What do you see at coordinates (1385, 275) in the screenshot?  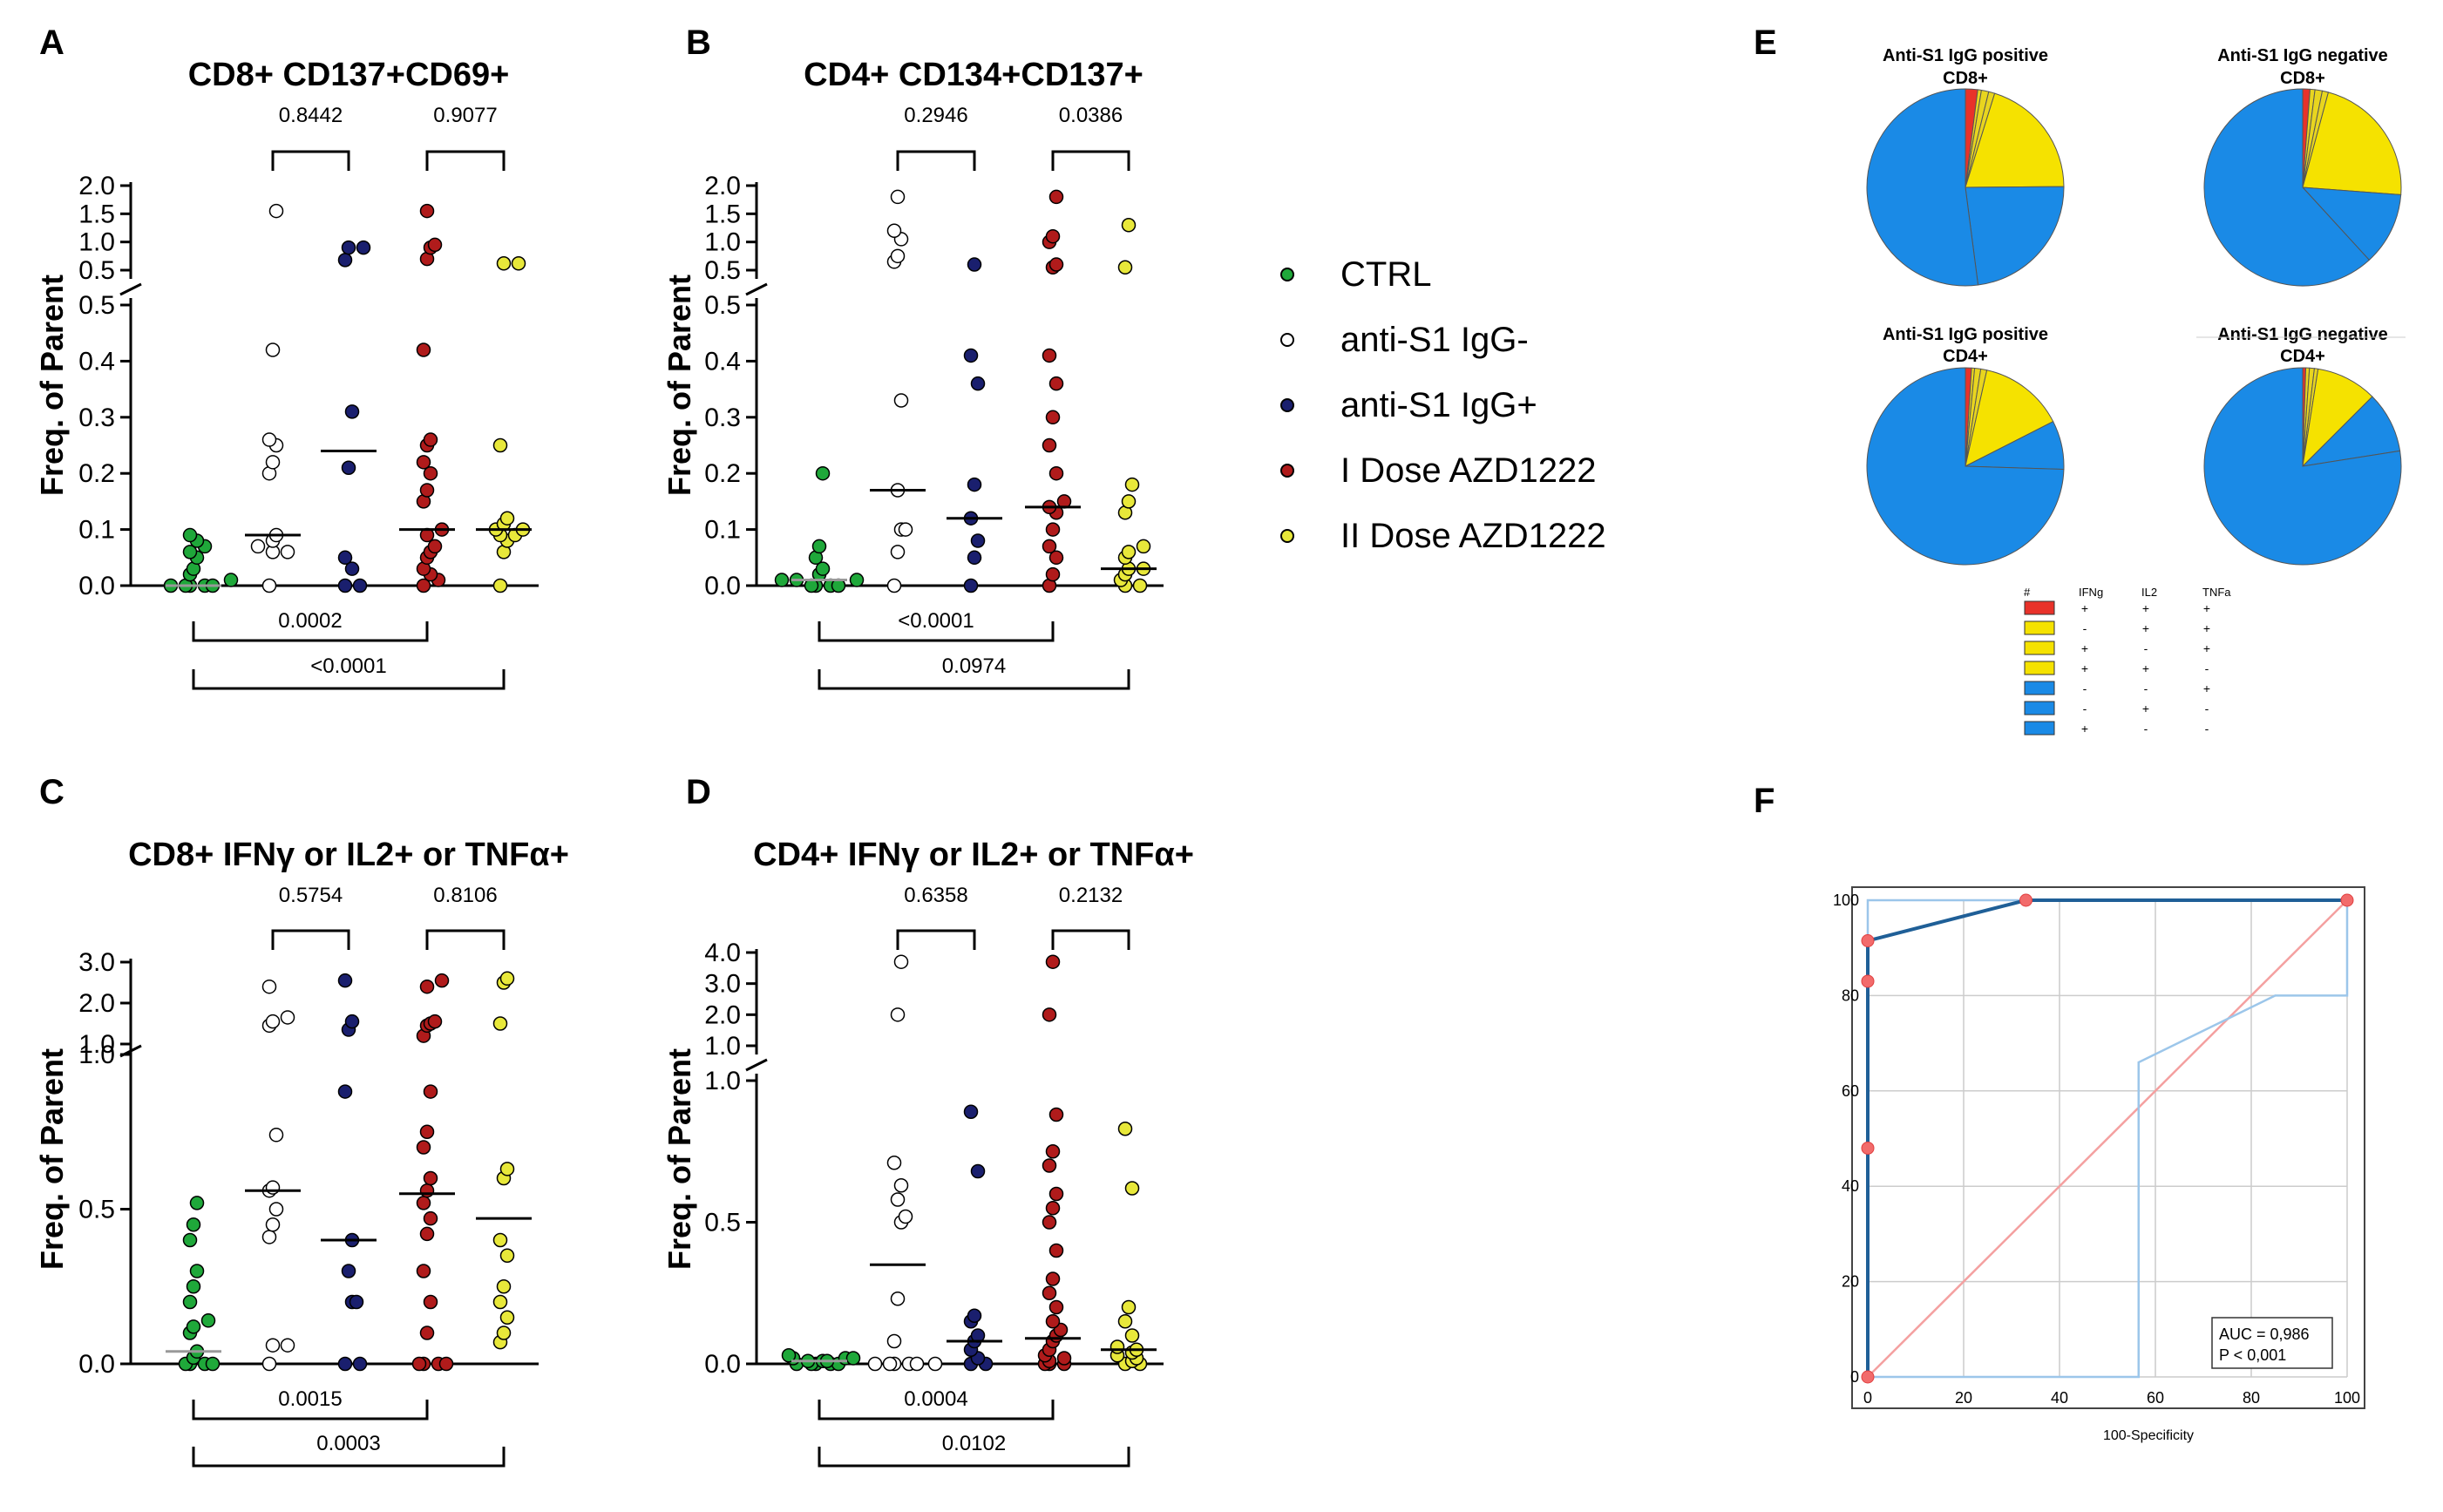 I see `legend-label-ctrl: CTRL` at bounding box center [1385, 275].